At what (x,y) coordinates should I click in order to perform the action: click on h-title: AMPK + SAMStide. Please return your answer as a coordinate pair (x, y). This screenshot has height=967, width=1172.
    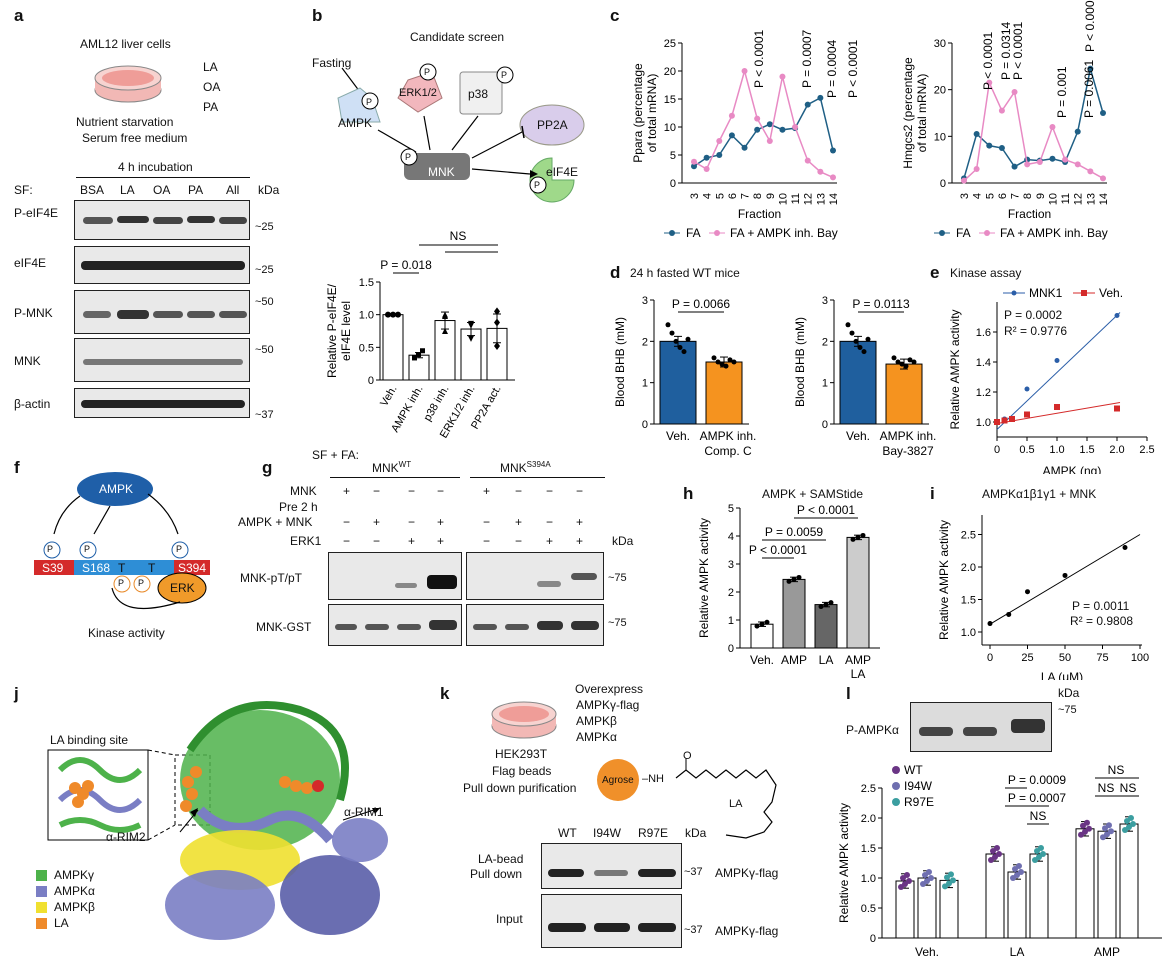
    Looking at the image, I should click on (813, 494).